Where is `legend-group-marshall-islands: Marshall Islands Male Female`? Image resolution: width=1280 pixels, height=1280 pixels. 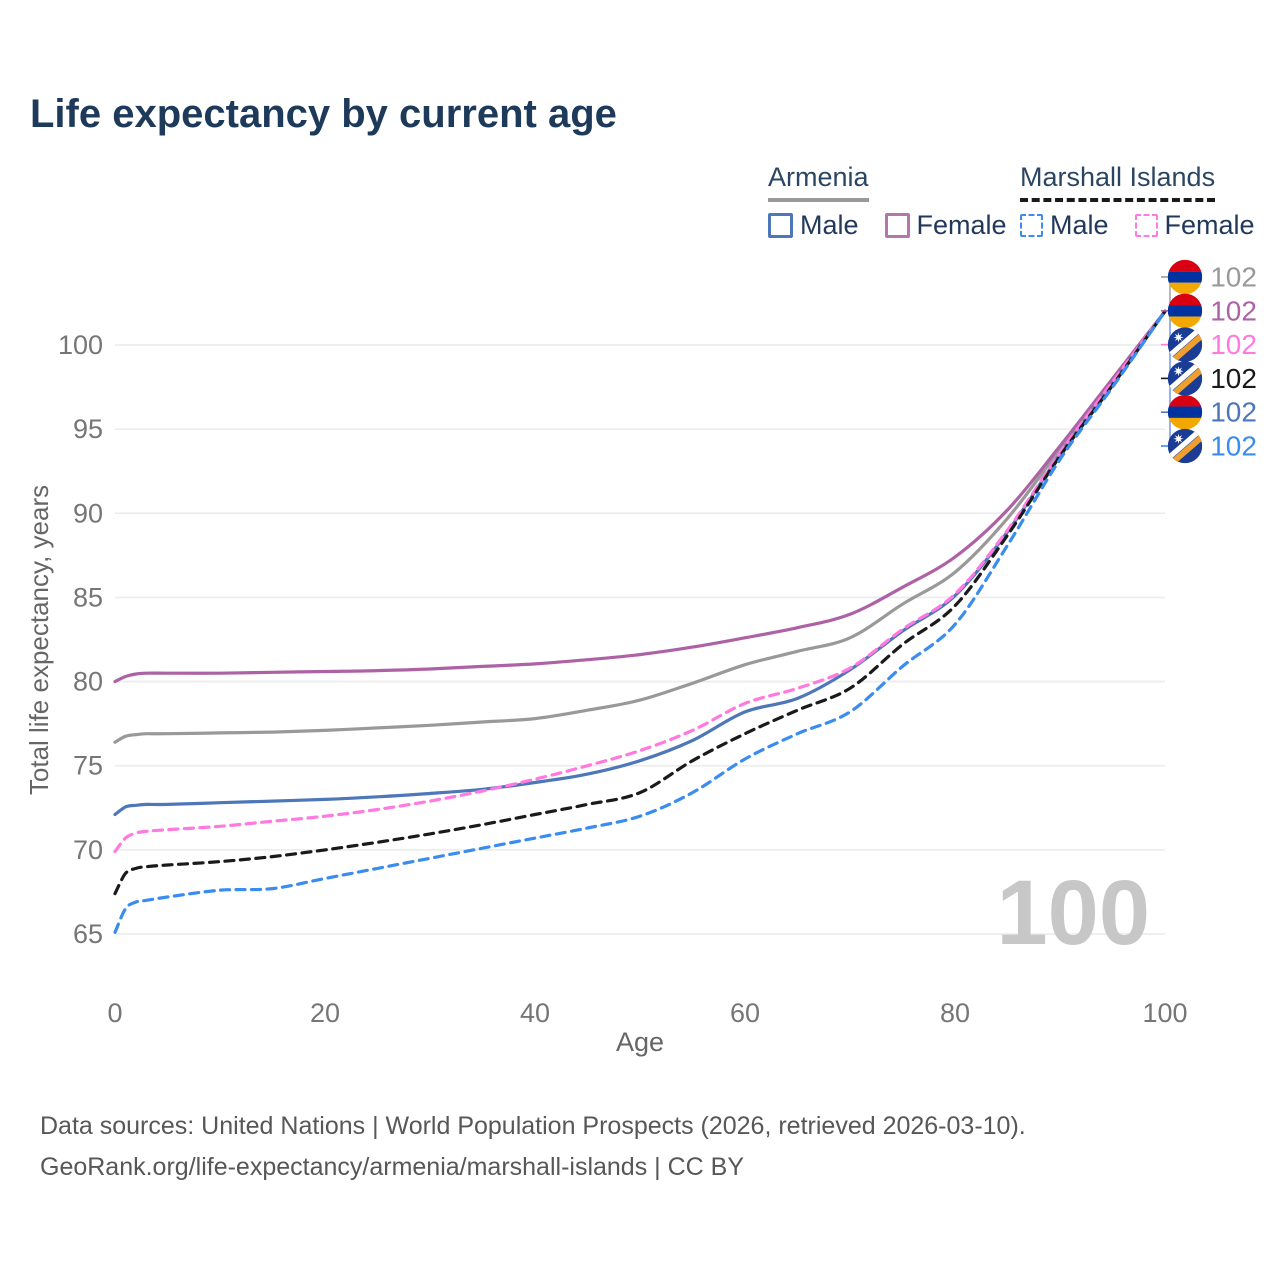 legend-group-marshall-islands: Marshall Islands Male Female is located at coordinates (1137, 201).